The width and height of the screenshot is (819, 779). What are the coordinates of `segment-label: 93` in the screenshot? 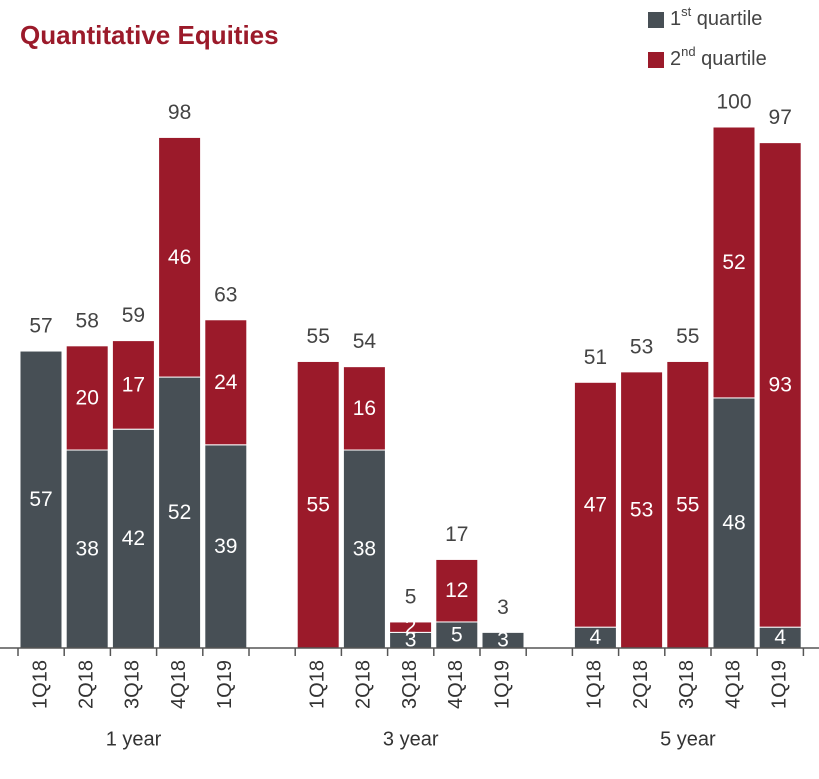 It's located at (780, 384).